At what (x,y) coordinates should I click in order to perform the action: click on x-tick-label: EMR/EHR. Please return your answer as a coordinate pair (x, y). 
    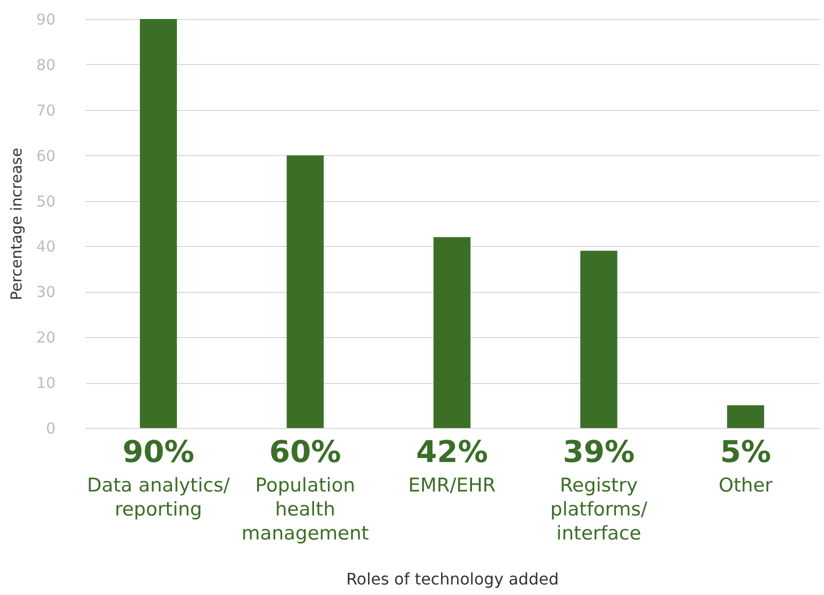
    Looking at the image, I should click on (452, 485).